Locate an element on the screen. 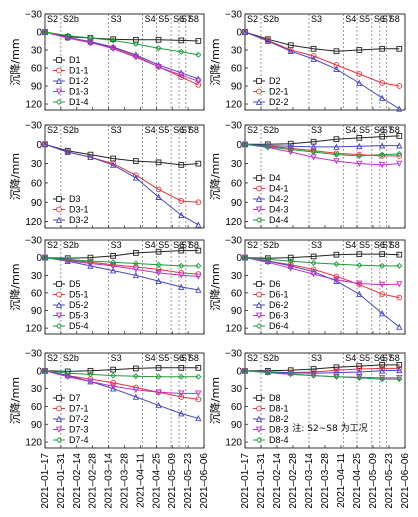 This screenshot has height=517, width=418. data-point-D6 is located at coordinates (399, 254).